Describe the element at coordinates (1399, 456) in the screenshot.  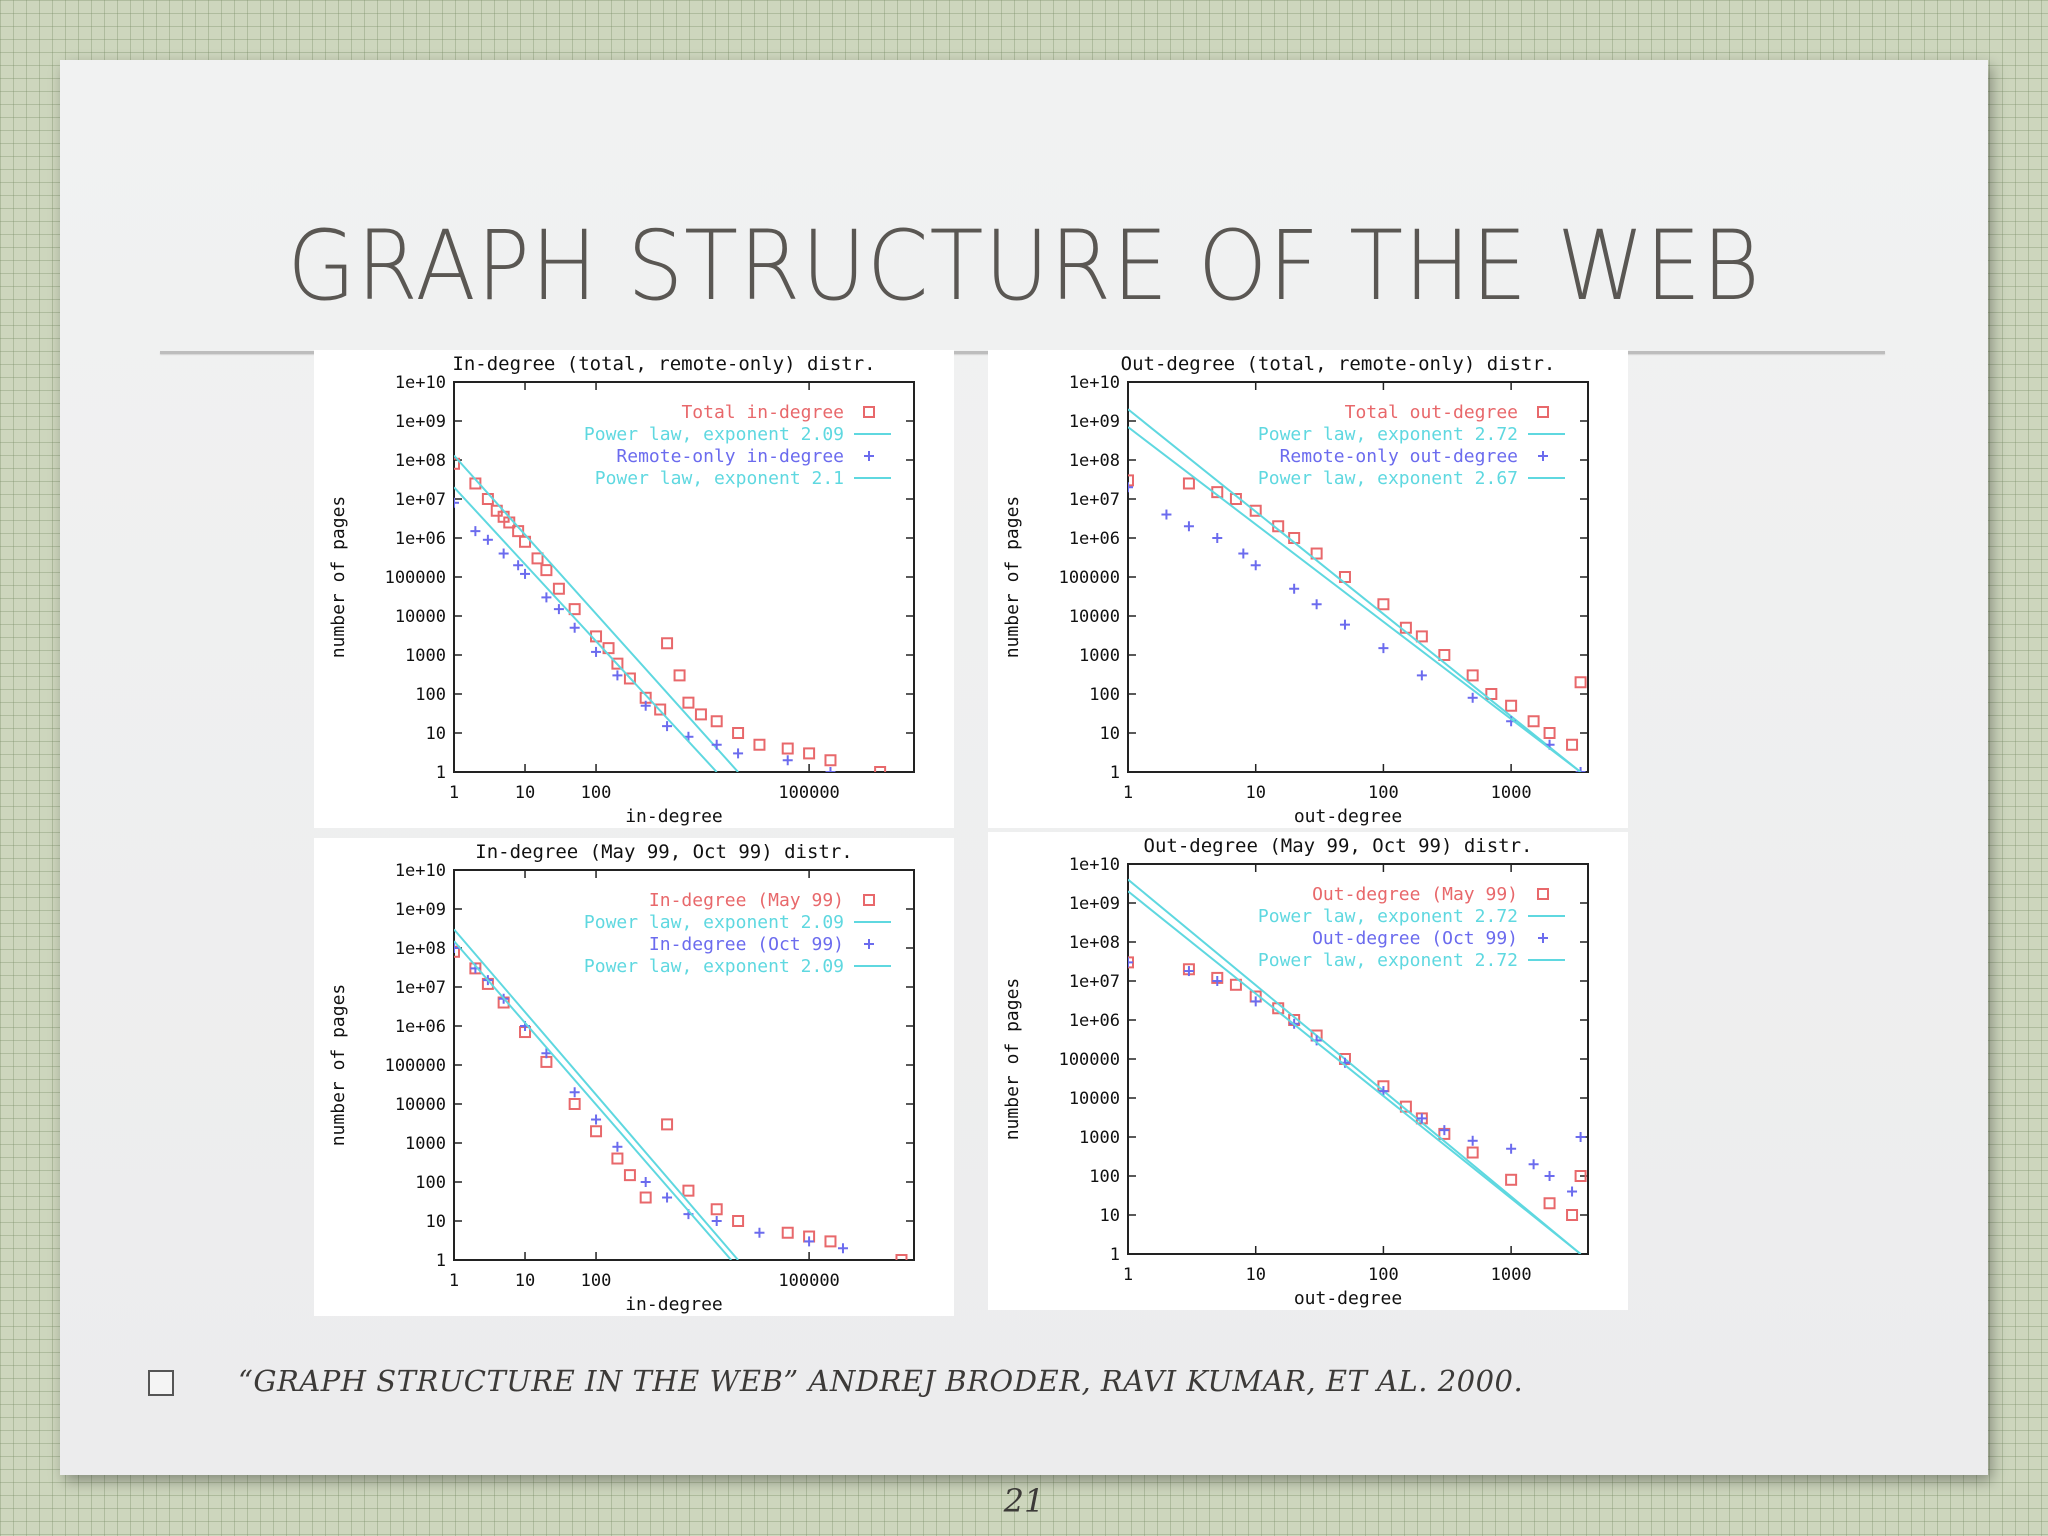
I see `legend-label: Remote-only out-degree` at that location.